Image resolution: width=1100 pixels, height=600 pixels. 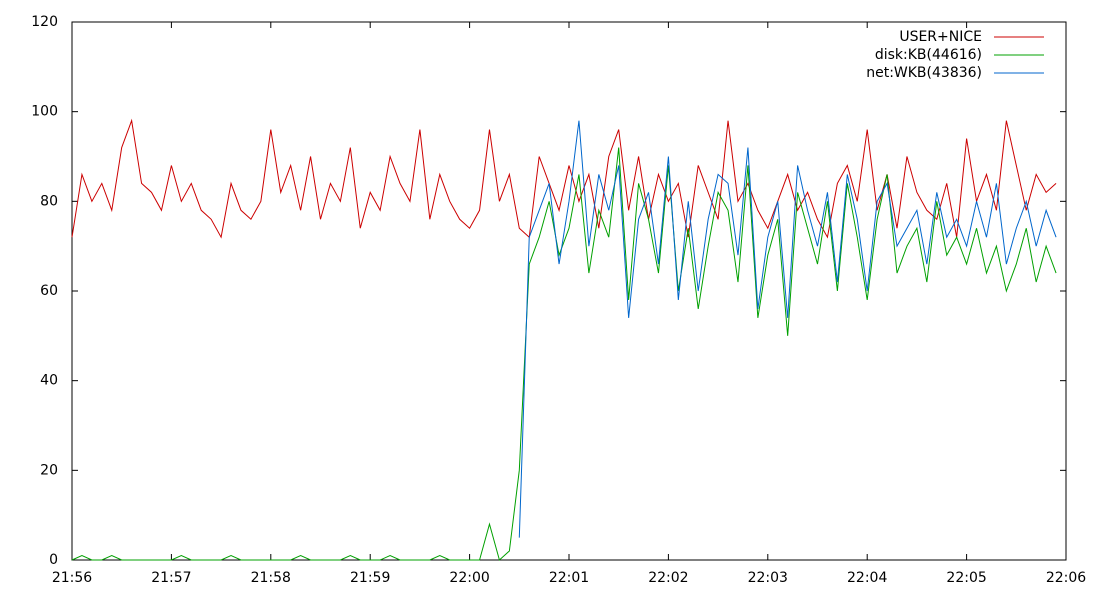 What do you see at coordinates (469, 578) in the screenshot?
I see `x-tick-label: 22:00` at bounding box center [469, 578].